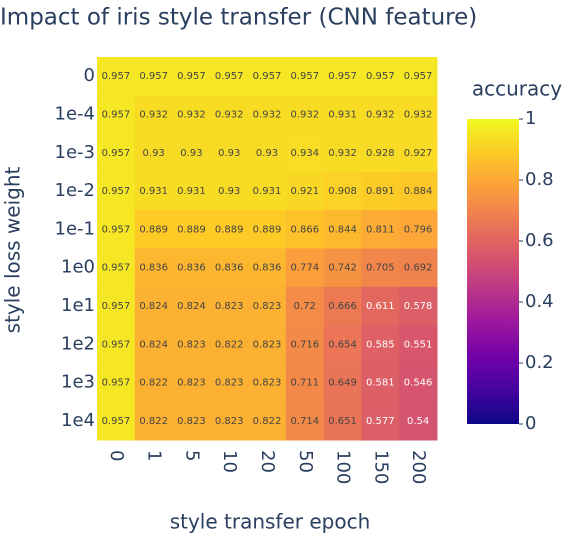 The image size is (568, 538). Describe the element at coordinates (418, 467) in the screenshot. I see `x-tick-label: 200` at that location.